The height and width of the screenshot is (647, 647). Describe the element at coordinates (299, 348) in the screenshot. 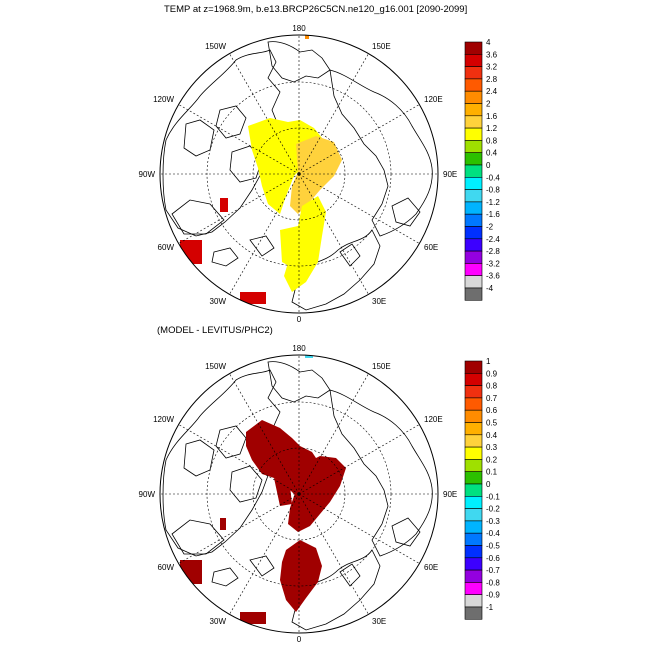

I see `bottom-lon-label: 180` at that location.